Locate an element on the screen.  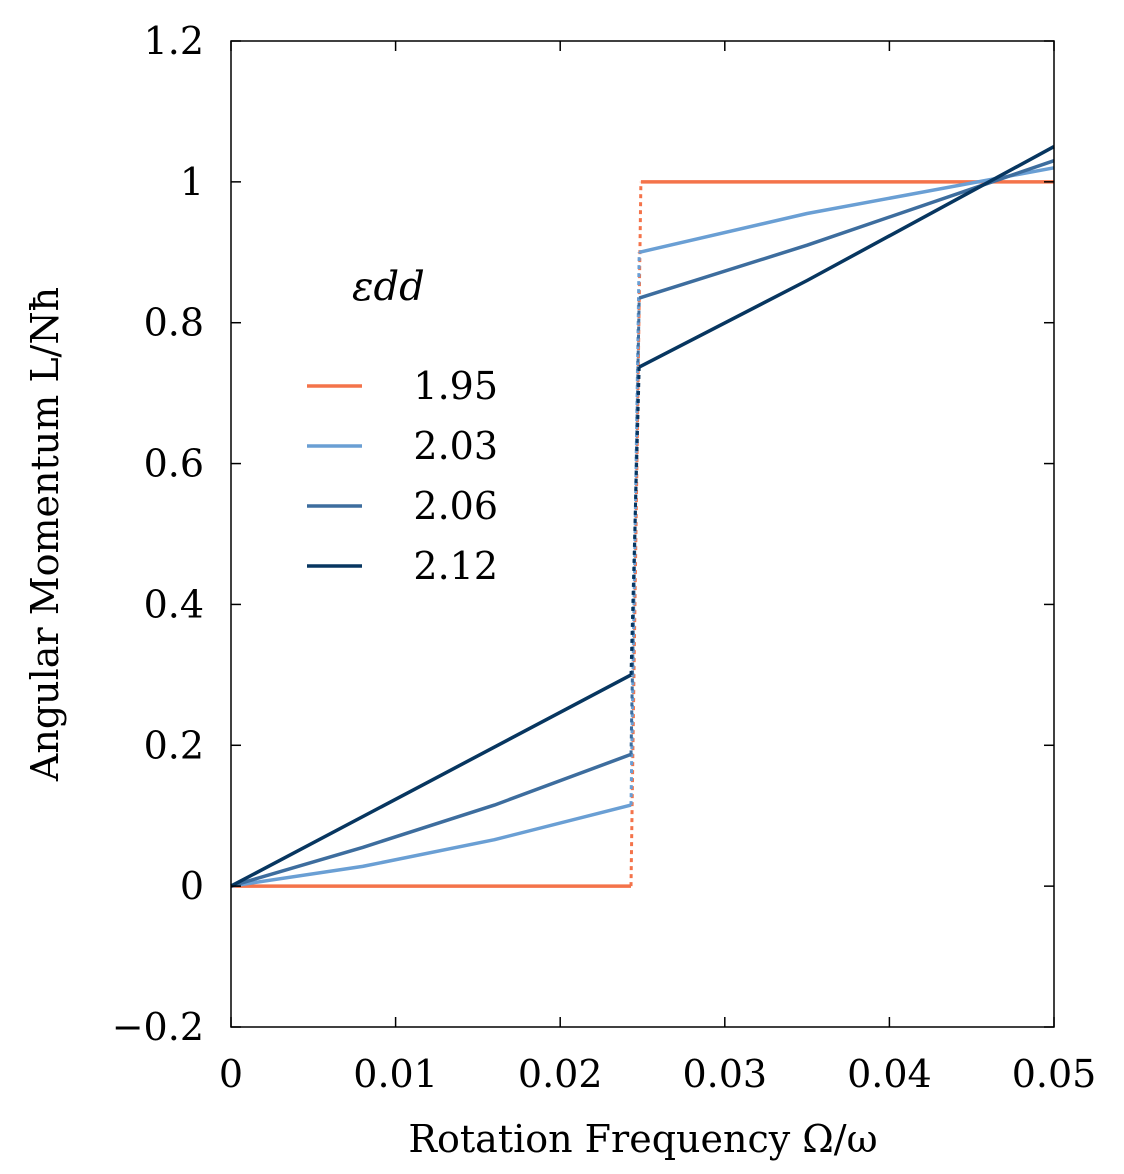
y-tick-label: 1 is located at coordinates (192, 182).